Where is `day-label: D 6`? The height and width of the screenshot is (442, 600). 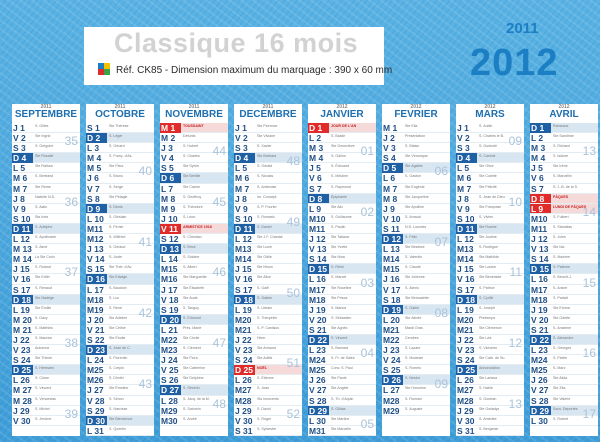
day-label: D 6 is located at coordinates (170, 178).